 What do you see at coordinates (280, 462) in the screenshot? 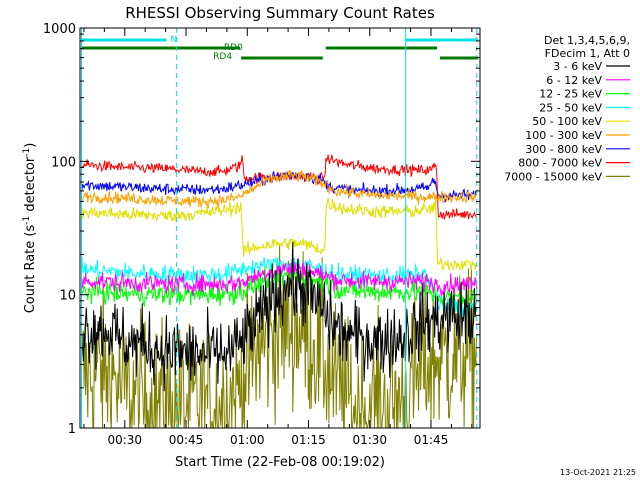
I see `x-axis-label: Start Time (22-Feb-08 00:19:02)` at bounding box center [280, 462].